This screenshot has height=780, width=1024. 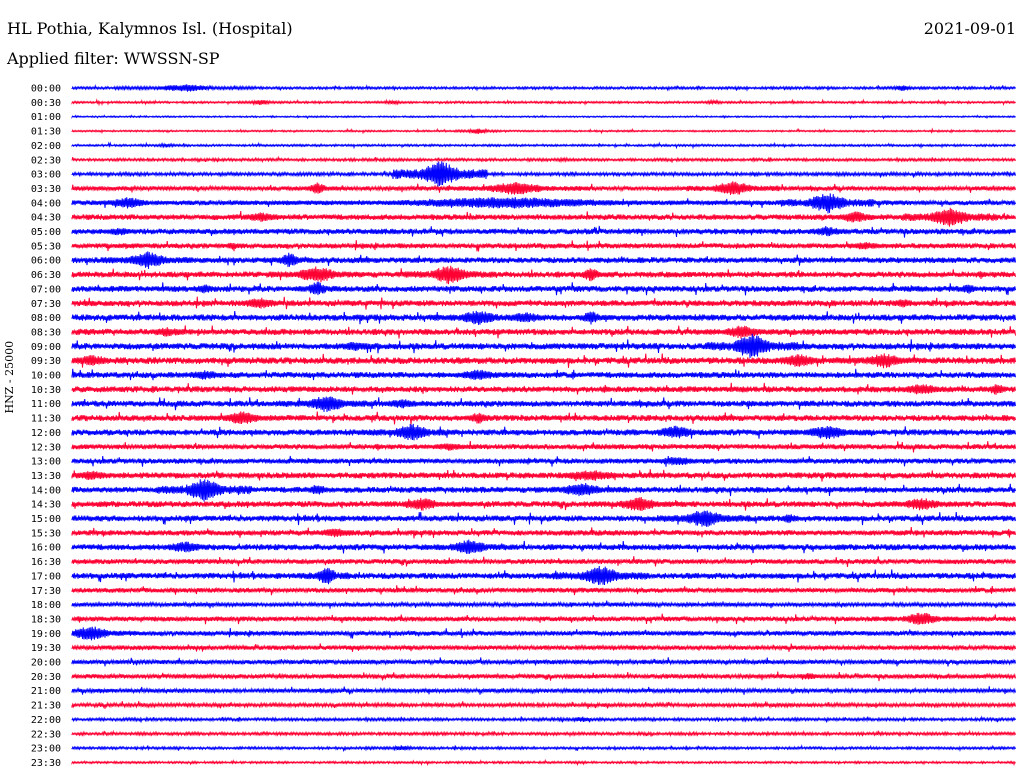 What do you see at coordinates (46, 318) in the screenshot?
I see `time-tick-label: 08:00` at bounding box center [46, 318].